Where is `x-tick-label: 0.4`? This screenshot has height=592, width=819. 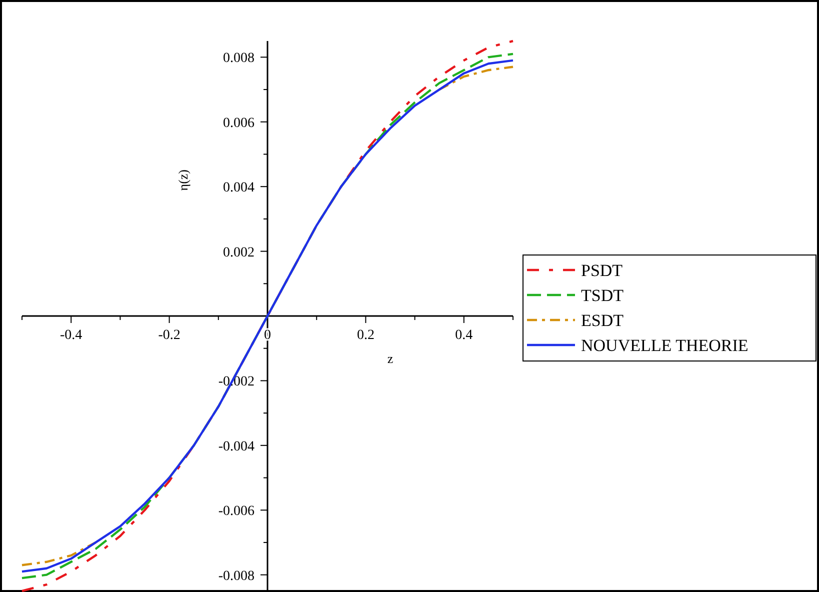
x-tick-label: 0.4 is located at coordinates (464, 335).